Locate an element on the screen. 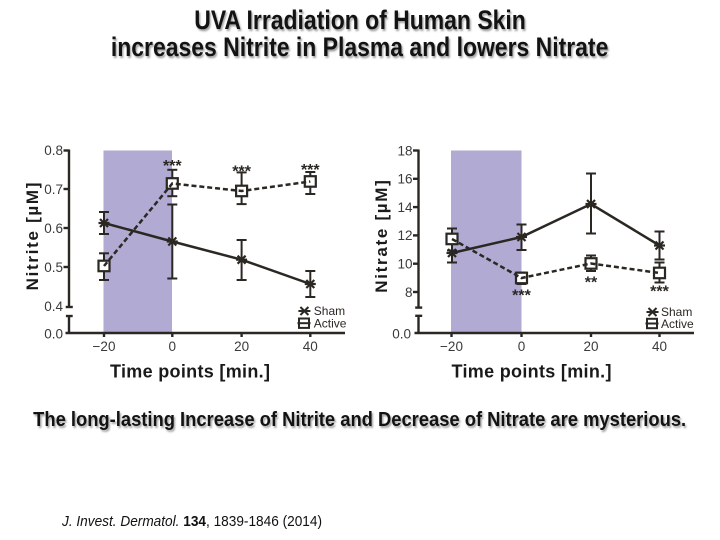 This screenshot has height=540, width=720. svg-text: 0.7 is located at coordinates (53, 189).